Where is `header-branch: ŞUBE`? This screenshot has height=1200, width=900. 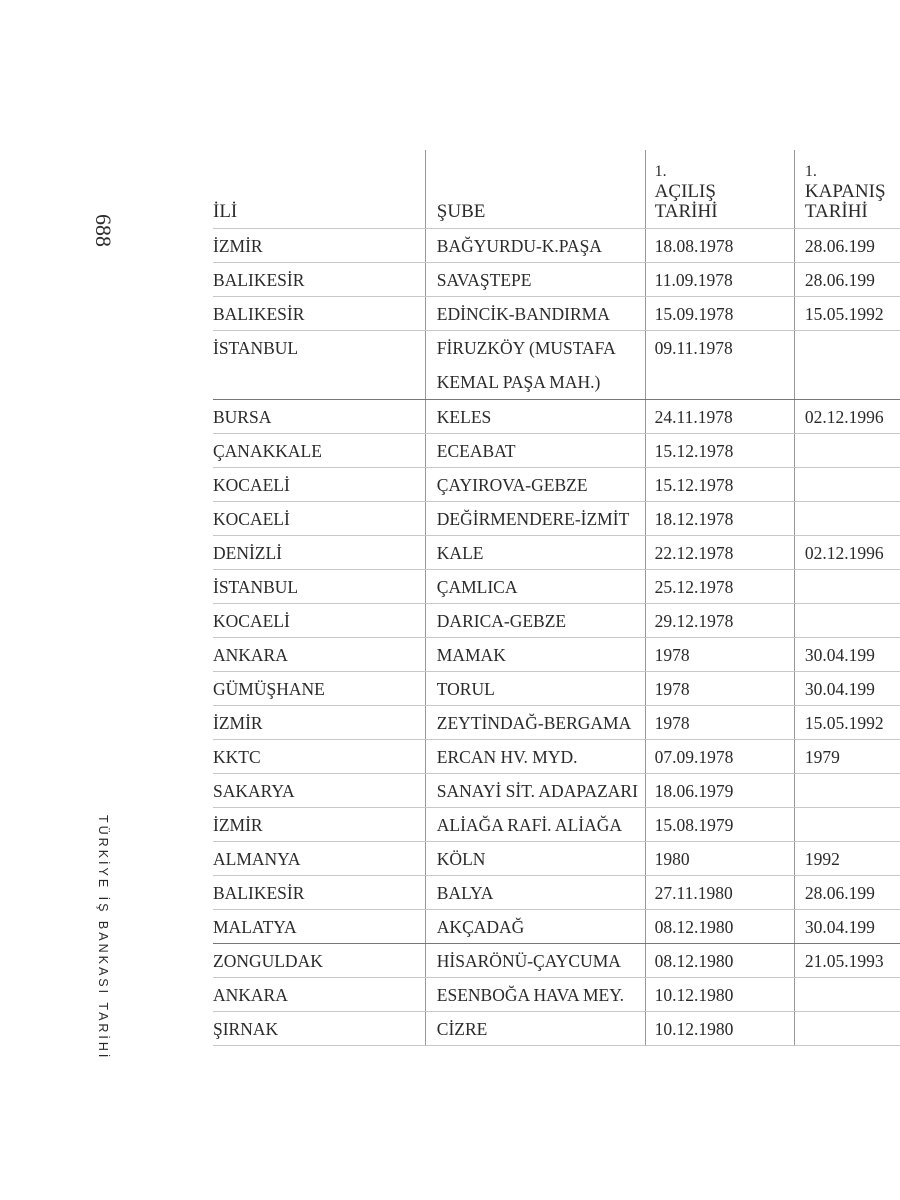
header-branch: ŞUBE is located at coordinates (534, 189).